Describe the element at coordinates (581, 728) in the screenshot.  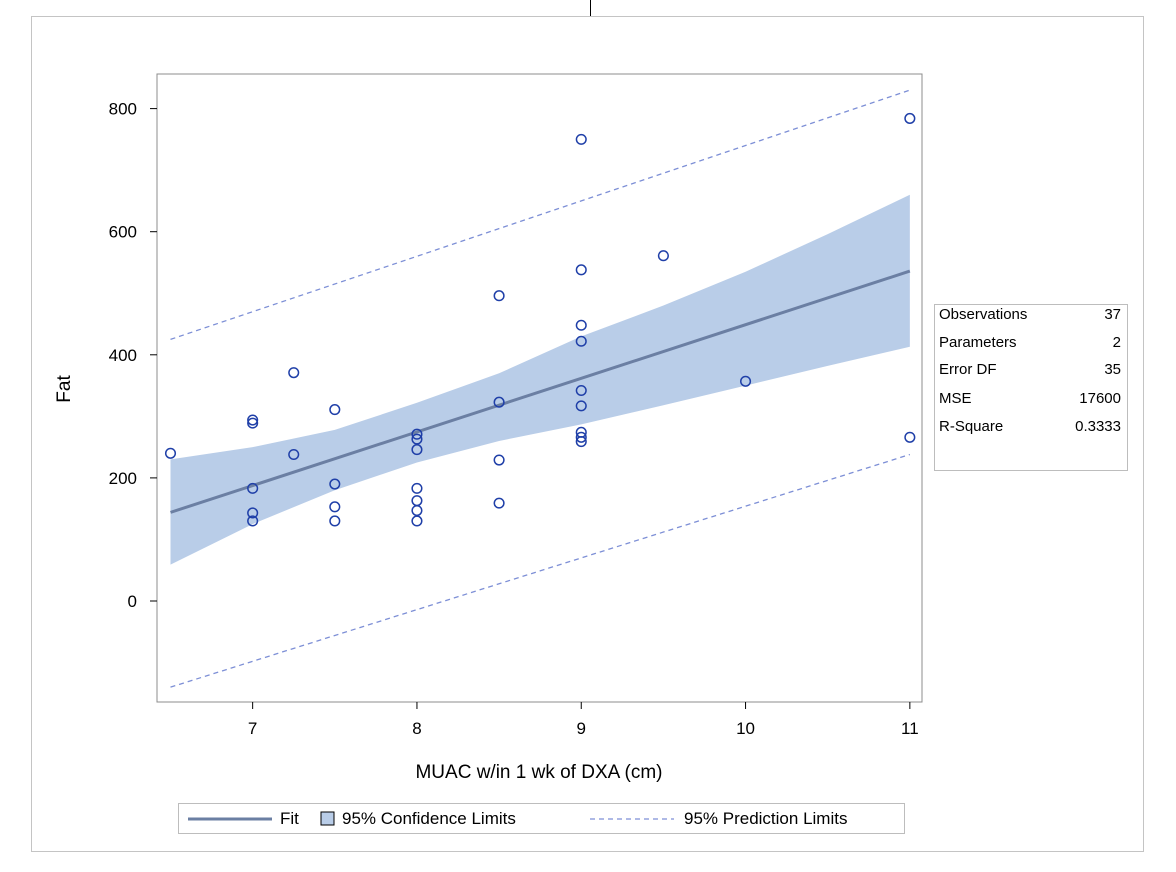
I see `x-tick-label: 9` at that location.